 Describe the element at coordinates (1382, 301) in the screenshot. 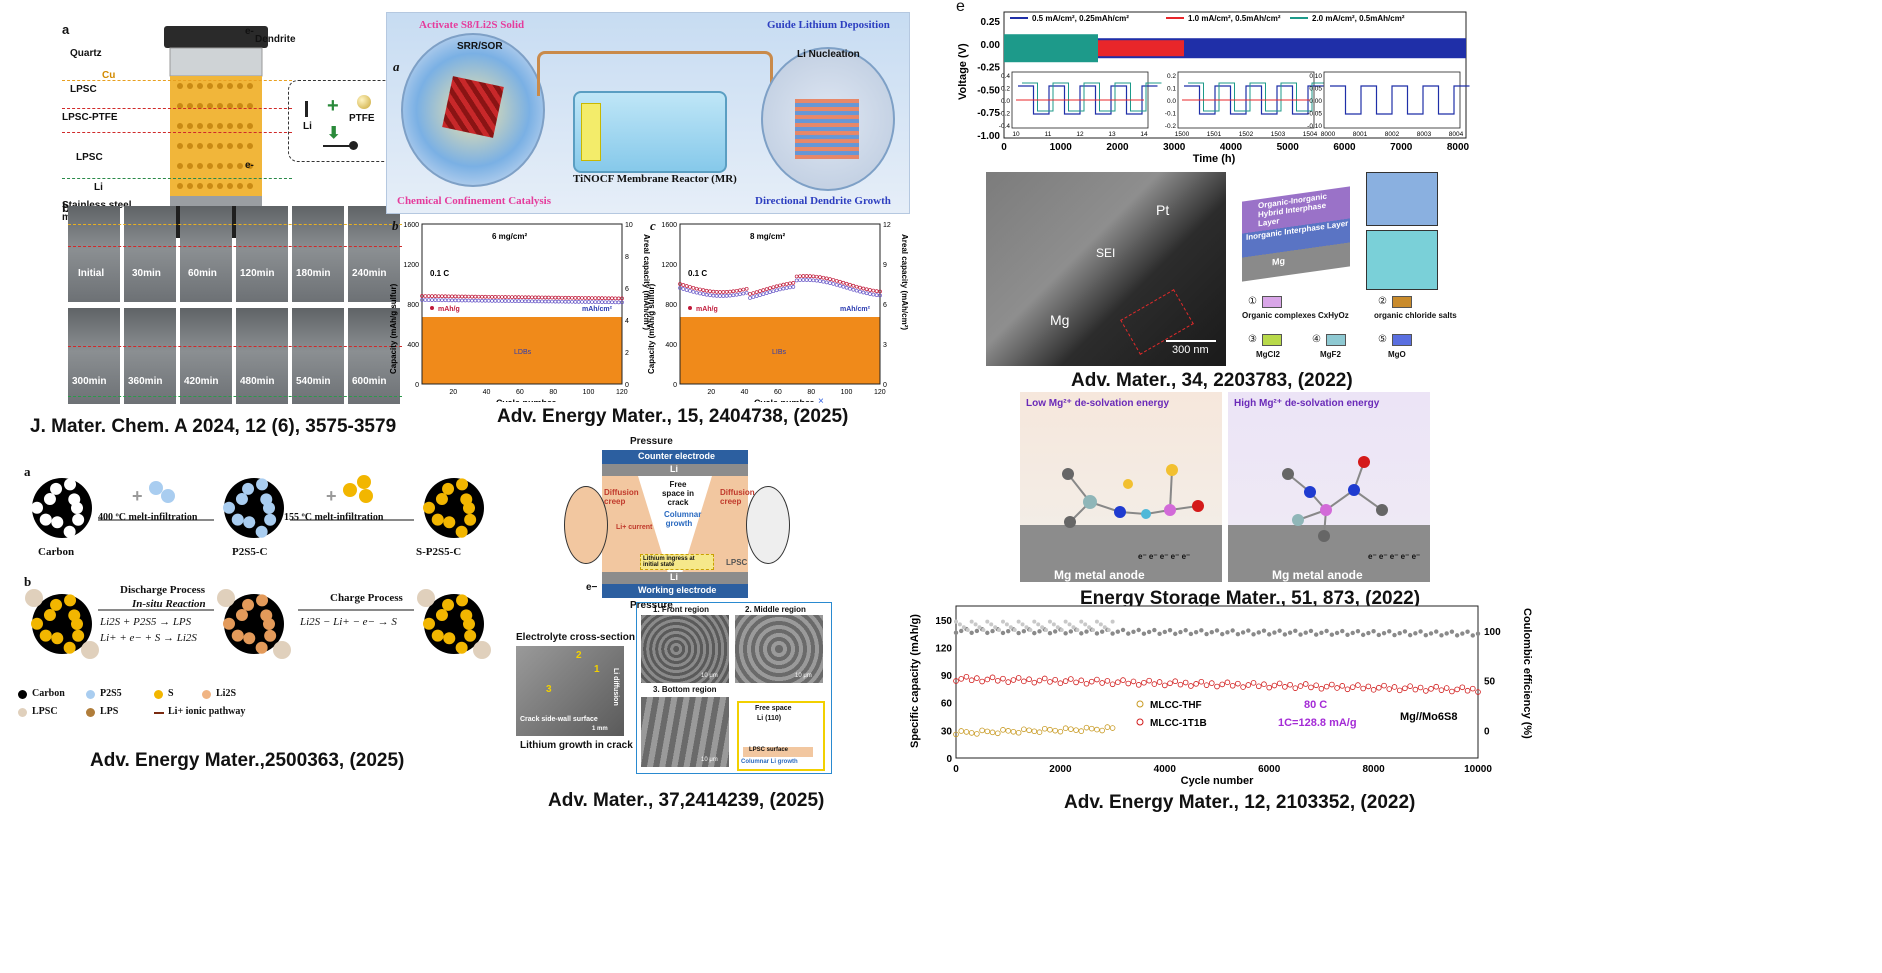

I see `legend-number: ②` at that location.